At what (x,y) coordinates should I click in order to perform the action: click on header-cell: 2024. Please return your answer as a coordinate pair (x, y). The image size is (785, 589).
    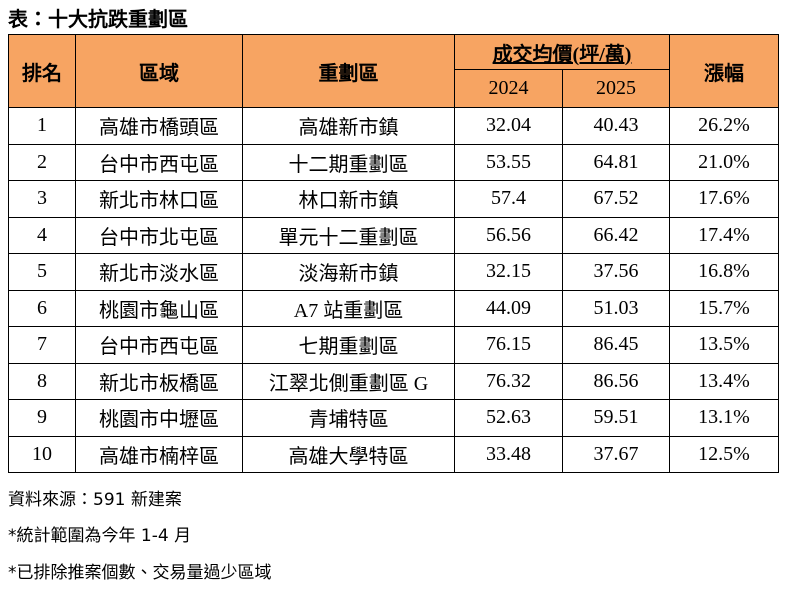
    Looking at the image, I should click on (508, 88).